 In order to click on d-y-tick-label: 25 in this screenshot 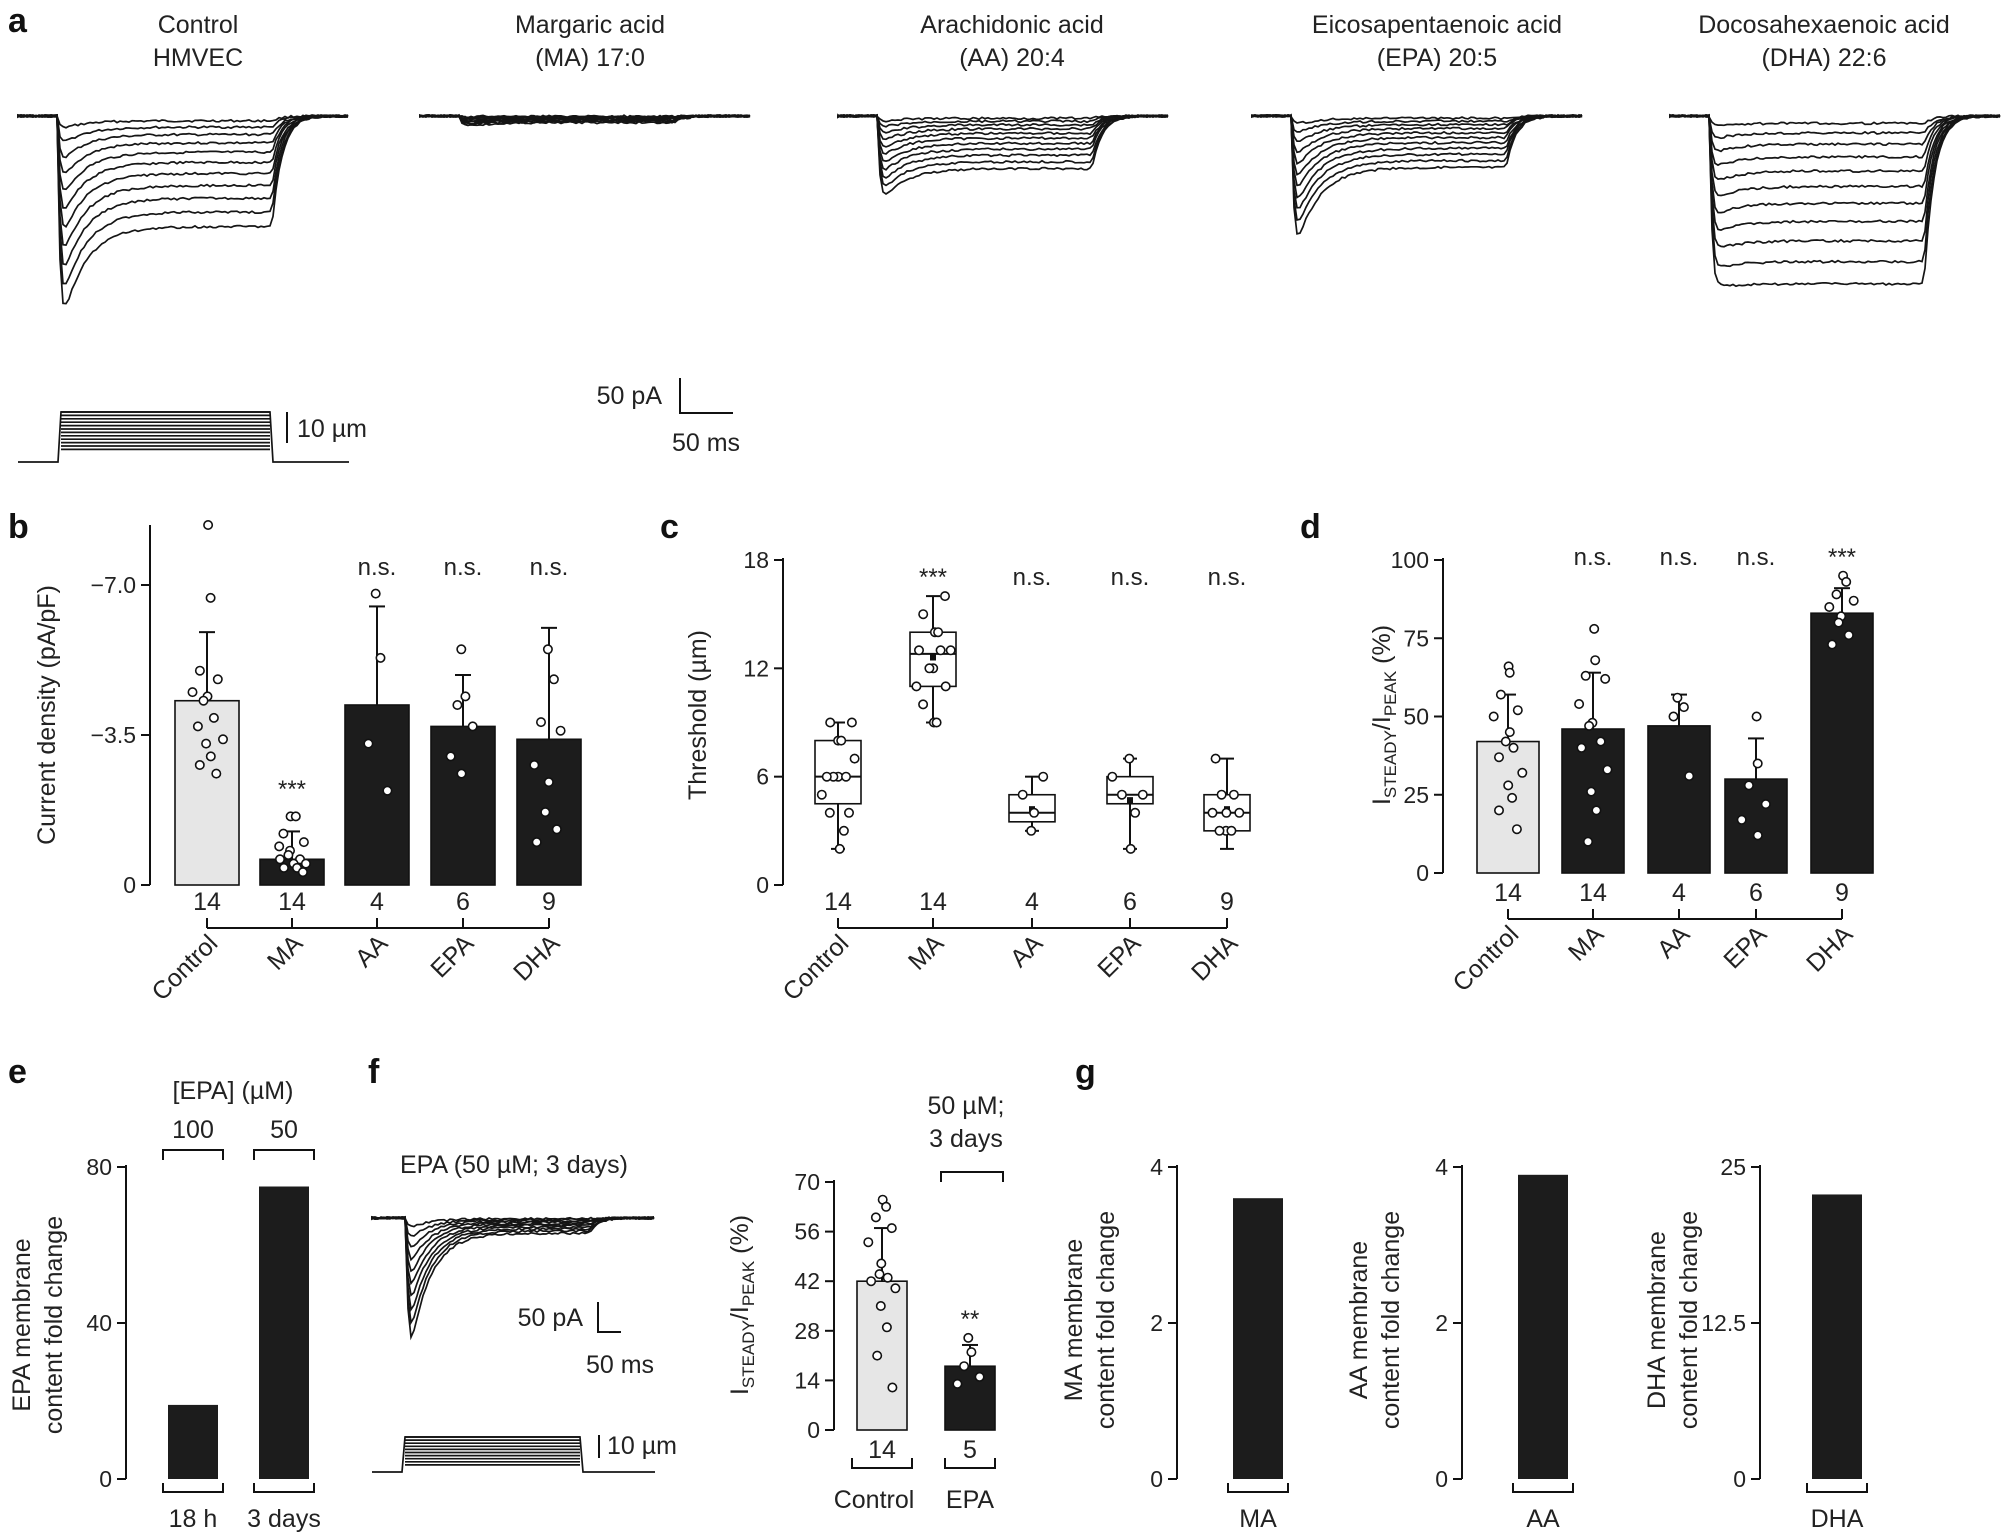, I will do `click(1416, 795)`.